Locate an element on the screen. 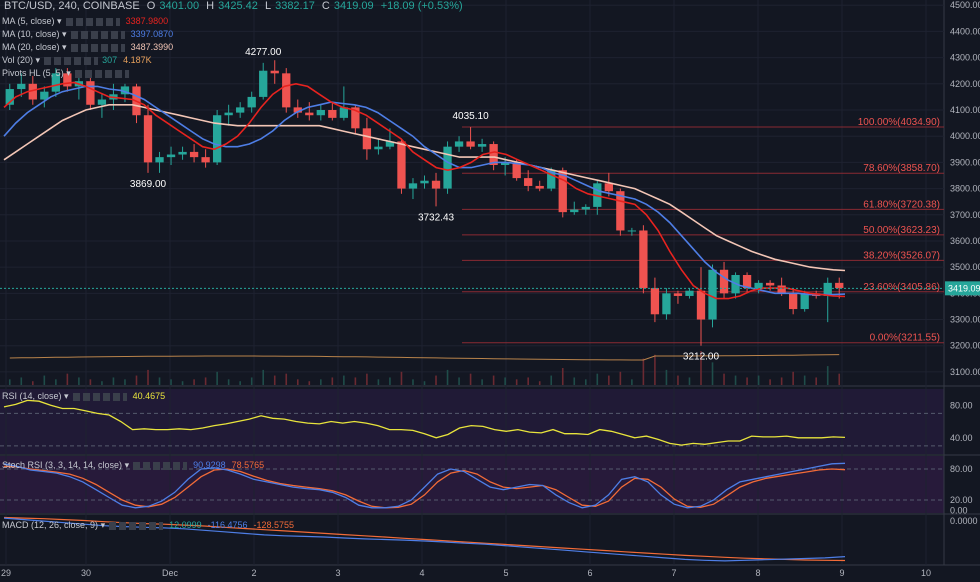  legend-pivots: Pivots HL (5, 5) ▾ is located at coordinates (65, 73).